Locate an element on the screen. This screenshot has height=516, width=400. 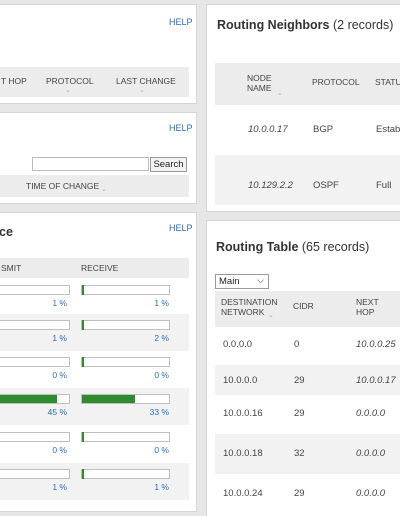
search-input is located at coordinates (90, 164).